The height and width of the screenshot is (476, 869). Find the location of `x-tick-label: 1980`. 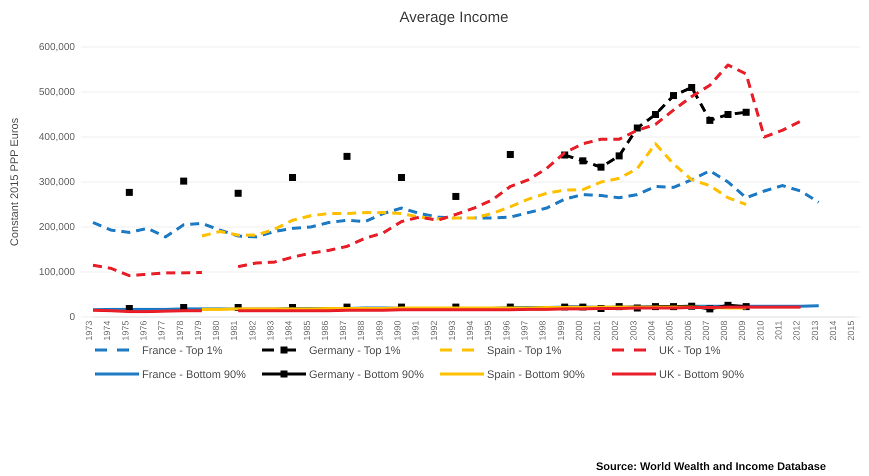

x-tick-label: 1980 is located at coordinates (216, 330).